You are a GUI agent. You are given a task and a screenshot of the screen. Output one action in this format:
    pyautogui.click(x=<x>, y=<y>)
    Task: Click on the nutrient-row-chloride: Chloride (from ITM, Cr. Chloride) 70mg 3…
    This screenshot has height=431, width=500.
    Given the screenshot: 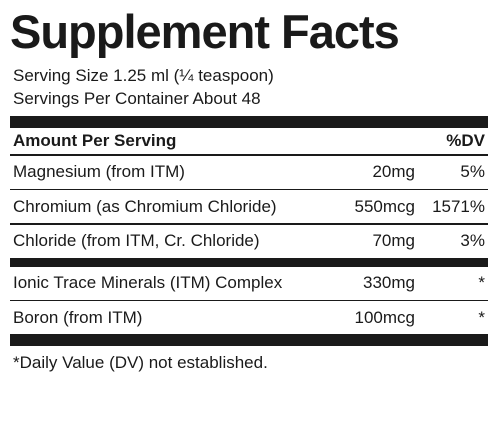 What is the action you would take?
    pyautogui.click(x=249, y=241)
    